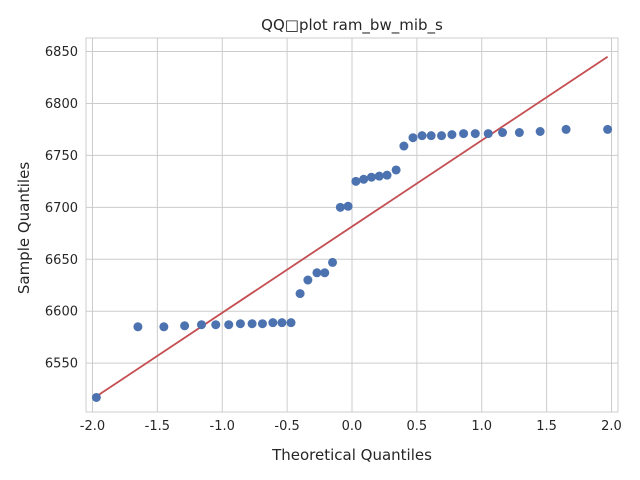 This screenshot has height=480, width=640. Describe the element at coordinates (61, 52) in the screenshot. I see `y-tick-label: 6850` at that location.